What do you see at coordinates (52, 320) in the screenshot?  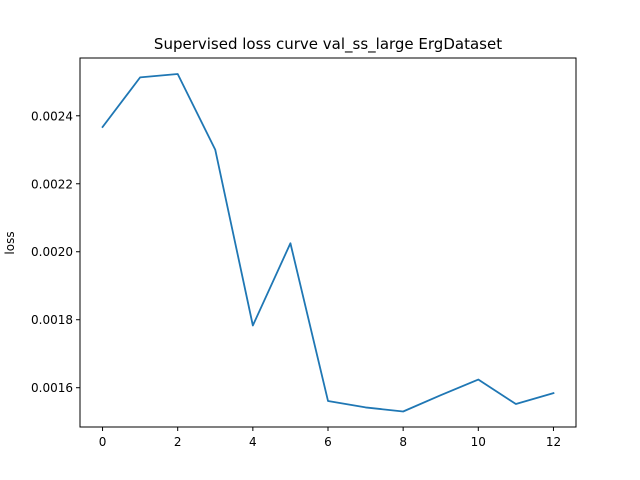 I see `y-tick-label: 0.0018` at bounding box center [52, 320].